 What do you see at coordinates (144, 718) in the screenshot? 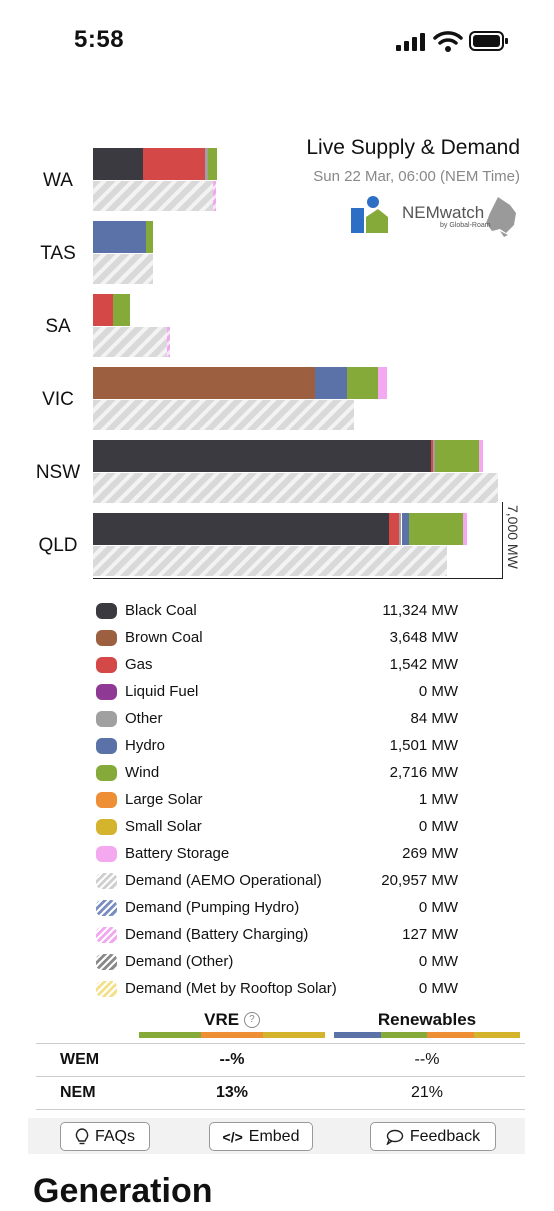
I see `legend-name: Other` at bounding box center [144, 718].